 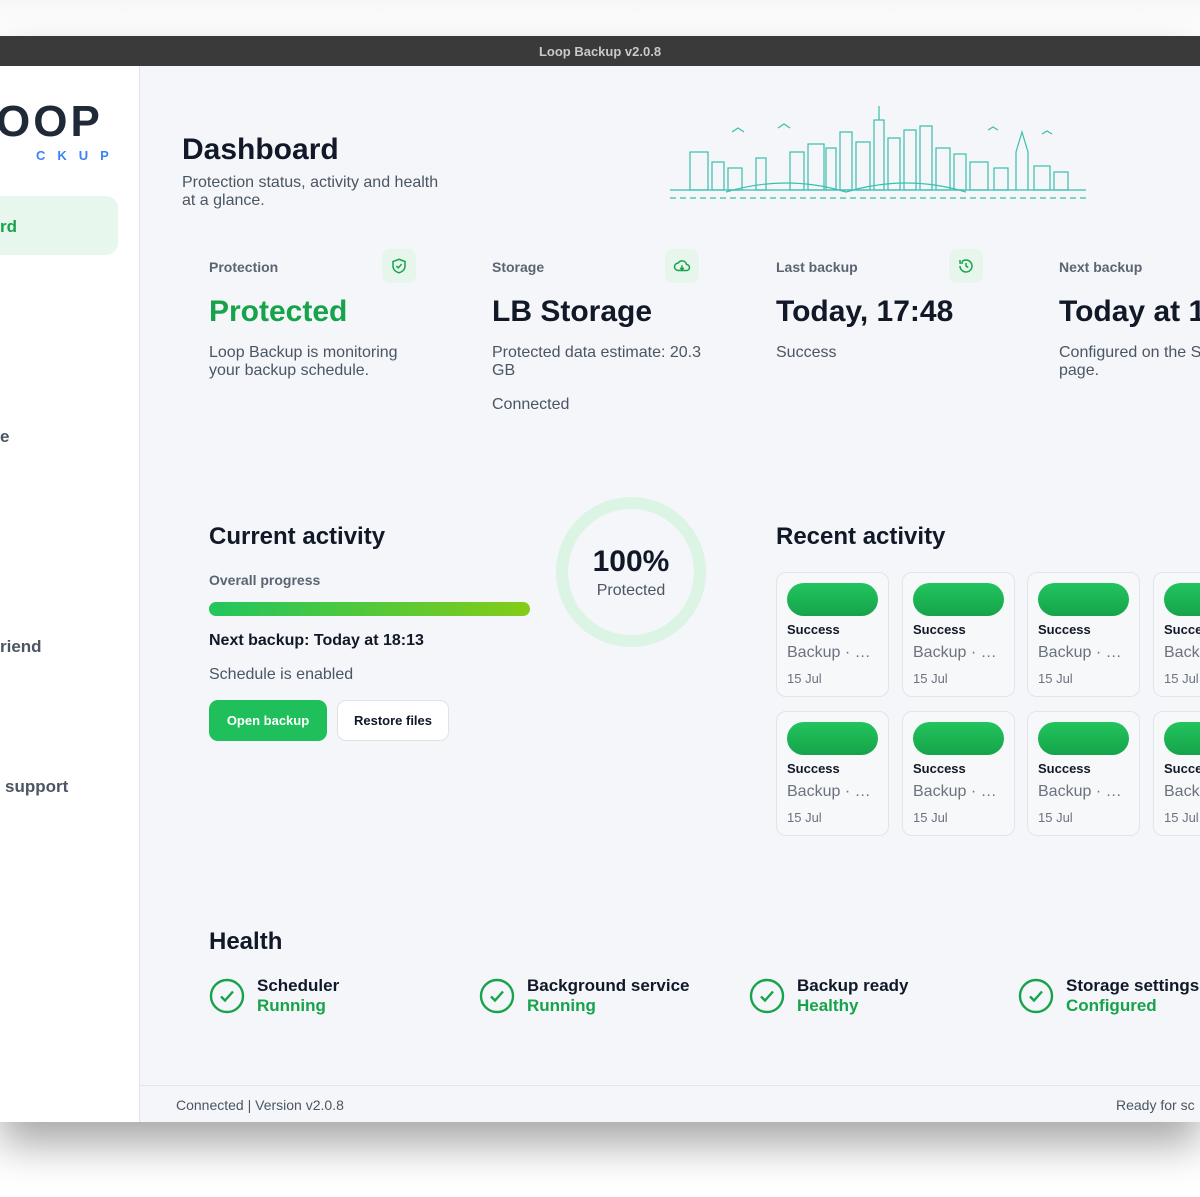 I want to click on health-name: Scheduler, so click(x=298, y=985).